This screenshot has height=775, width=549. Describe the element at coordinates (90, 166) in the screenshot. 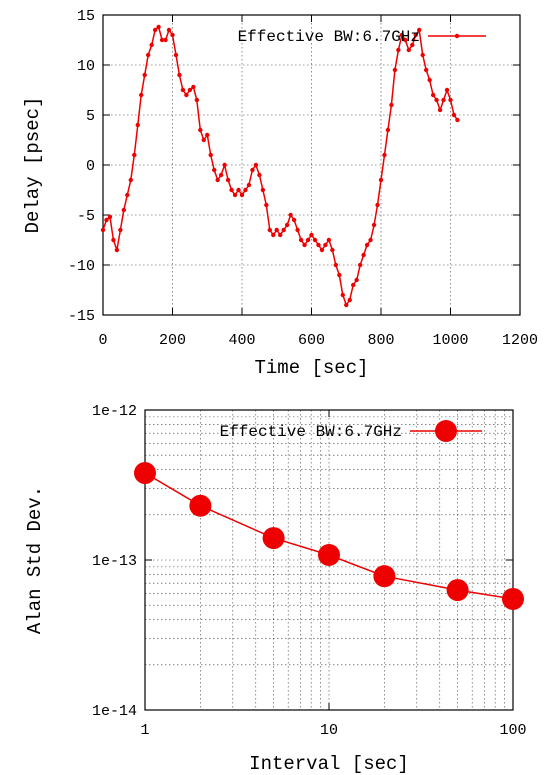

I see `y-tick-label: 0` at that location.